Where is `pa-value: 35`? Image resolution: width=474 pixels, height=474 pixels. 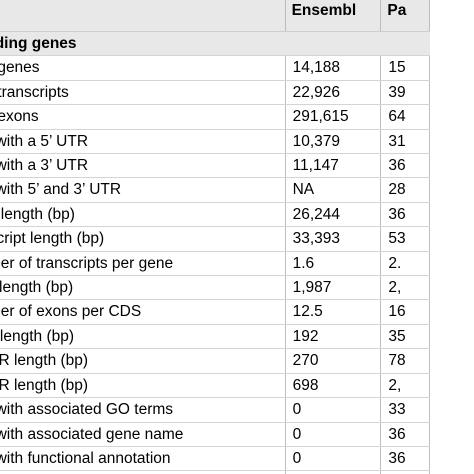
pa-value: 35 is located at coordinates (405, 337).